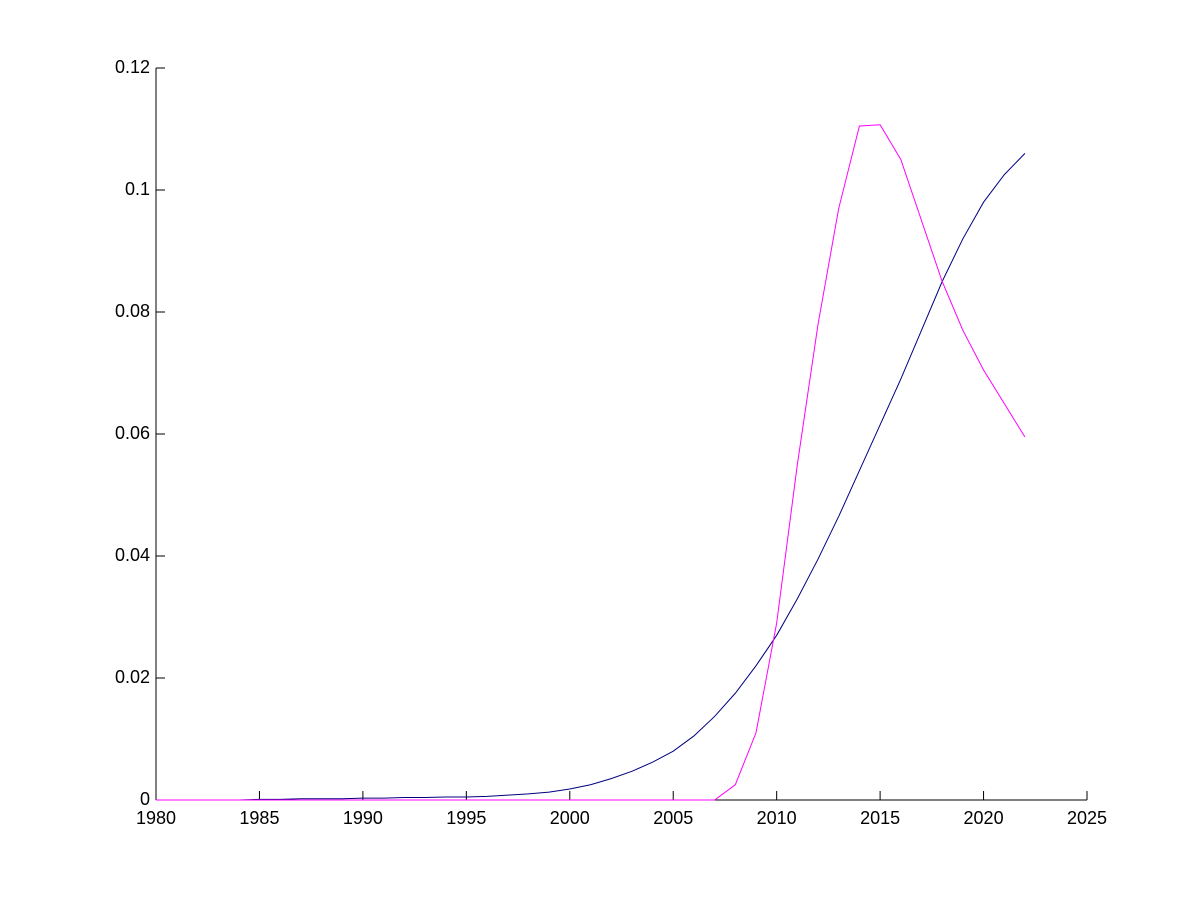  What do you see at coordinates (880, 818) in the screenshot?
I see `x-tick-label: 2015` at bounding box center [880, 818].